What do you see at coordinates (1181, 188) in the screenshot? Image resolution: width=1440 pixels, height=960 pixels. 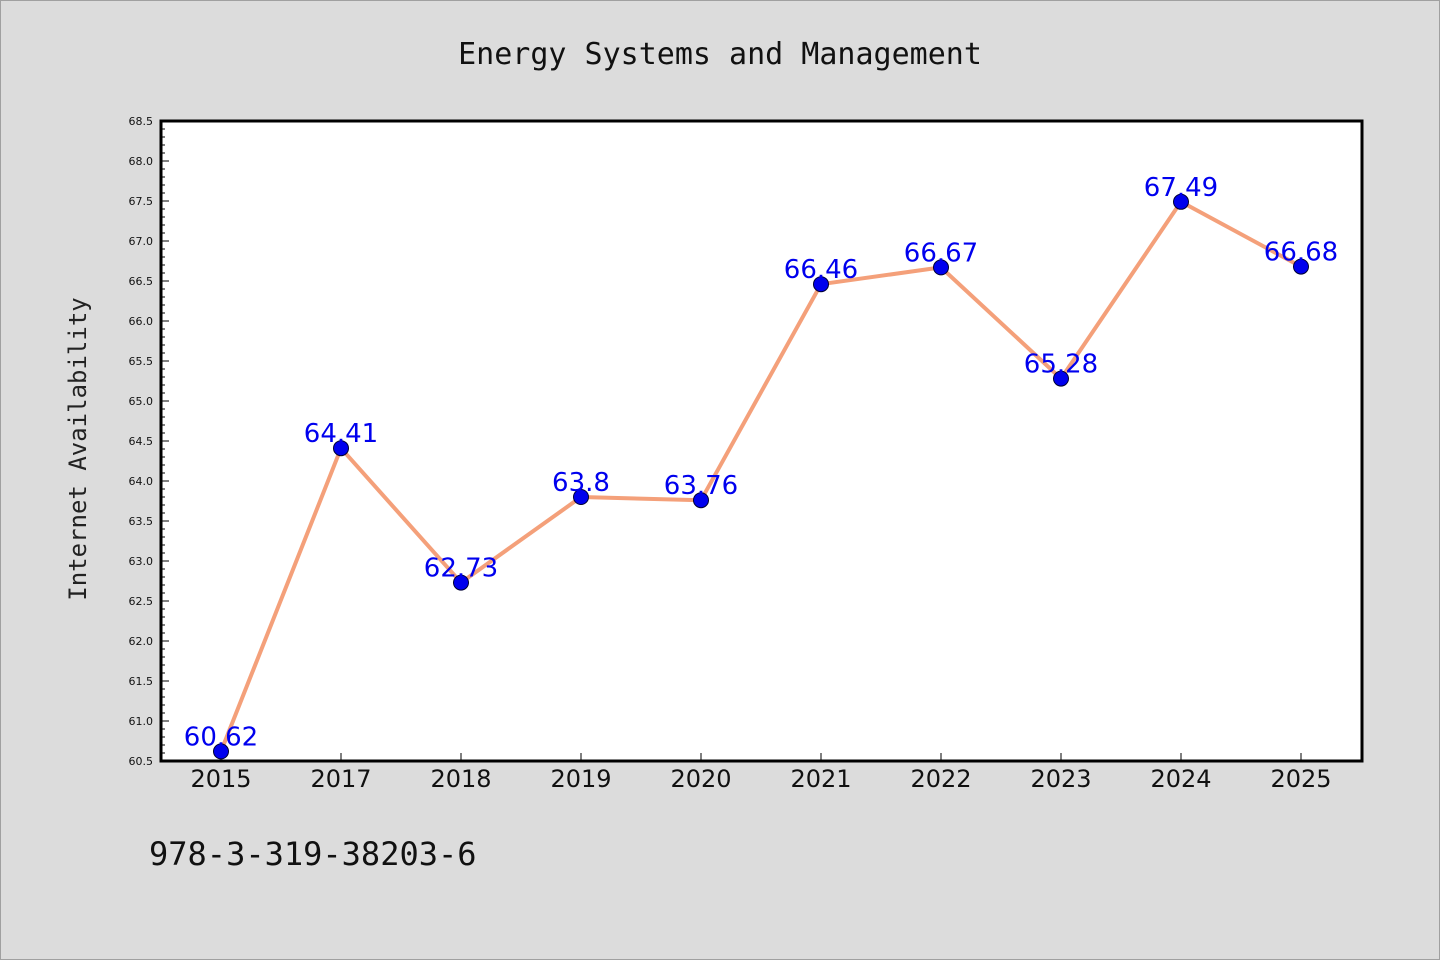 I see `data-label: 67.49` at bounding box center [1181, 188].